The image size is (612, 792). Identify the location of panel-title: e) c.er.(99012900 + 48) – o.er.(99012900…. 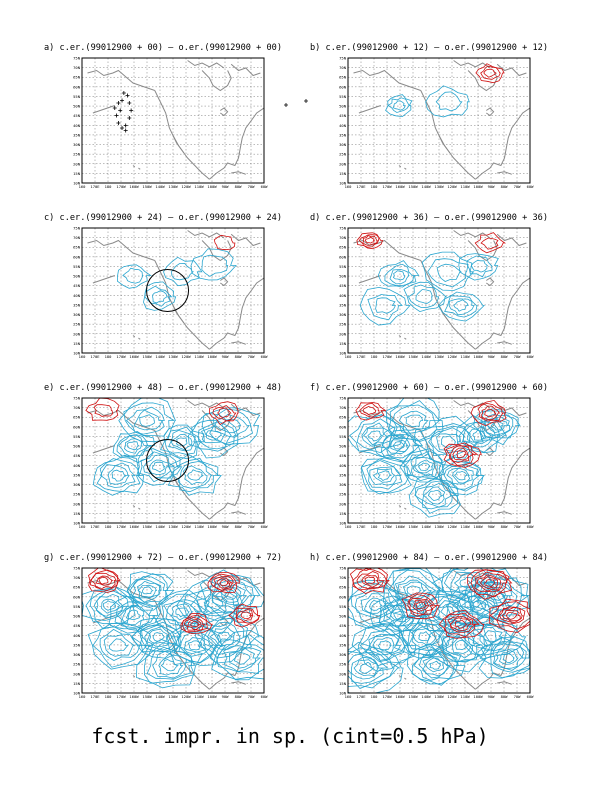
(163, 388).